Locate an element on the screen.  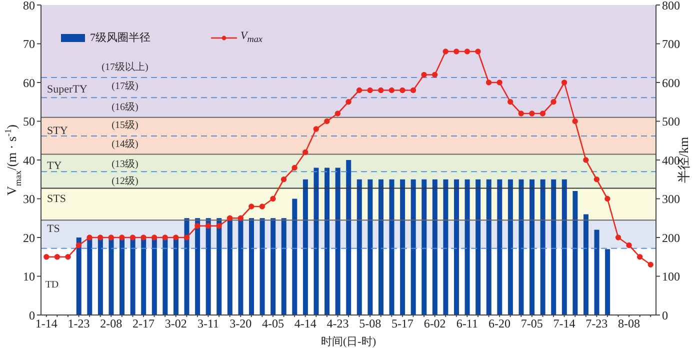
x-tick-label: 4-23 is located at coordinates (337, 323).